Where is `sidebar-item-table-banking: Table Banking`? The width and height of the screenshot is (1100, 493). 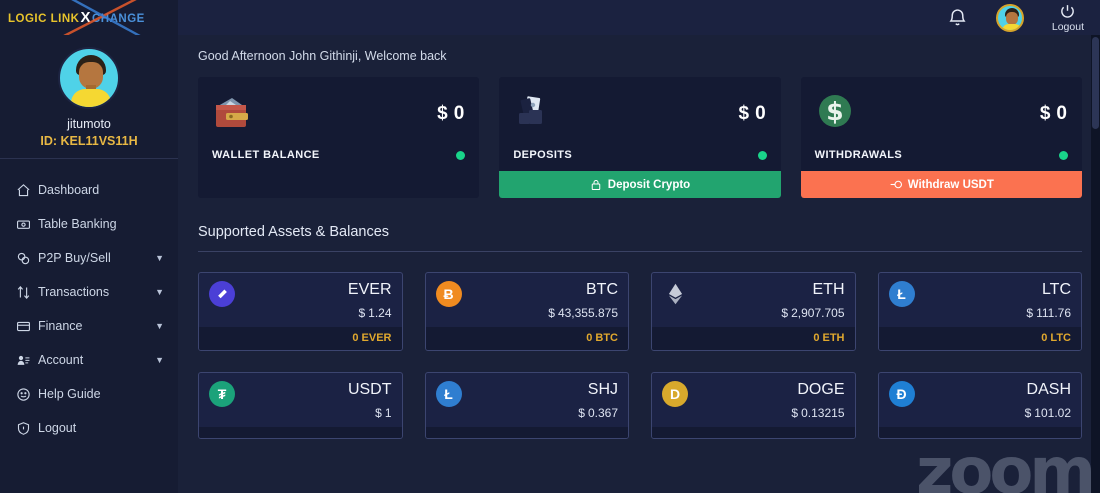 sidebar-item-table-banking: Table Banking is located at coordinates (89, 224).